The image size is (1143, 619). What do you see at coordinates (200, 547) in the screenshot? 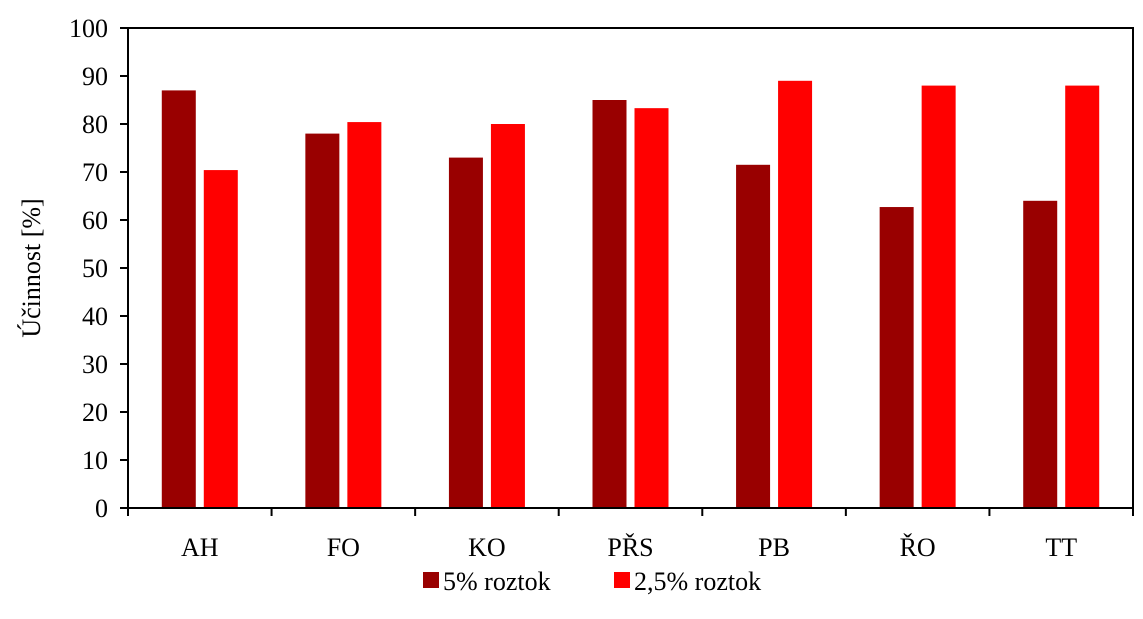
I see `x-tick-label: AH` at bounding box center [200, 547].